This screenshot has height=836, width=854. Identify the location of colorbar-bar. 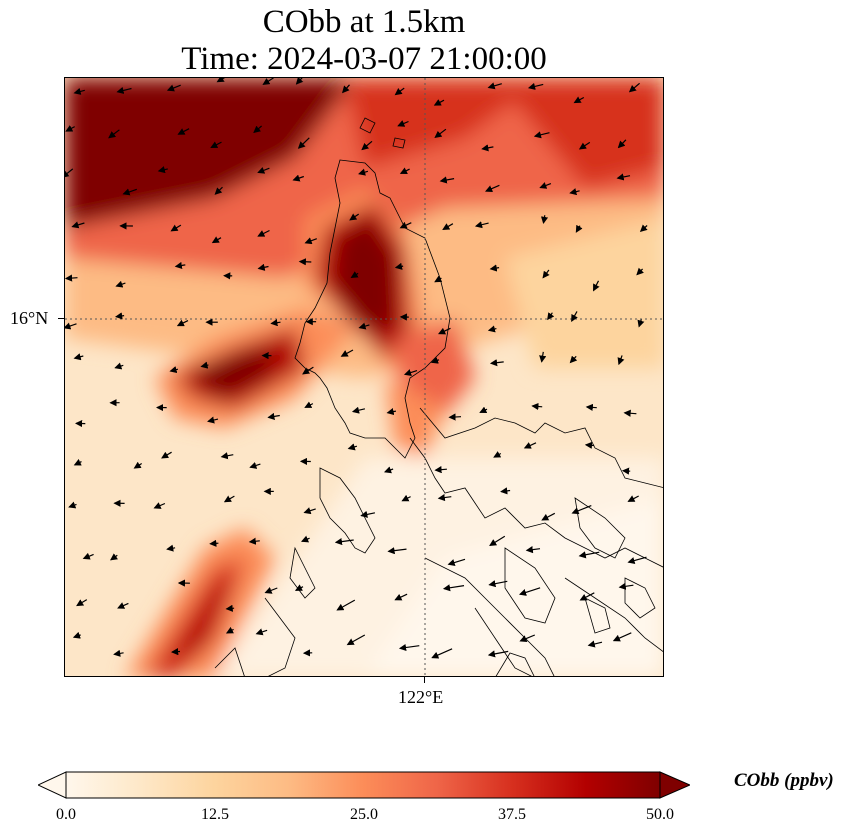
(363, 785).